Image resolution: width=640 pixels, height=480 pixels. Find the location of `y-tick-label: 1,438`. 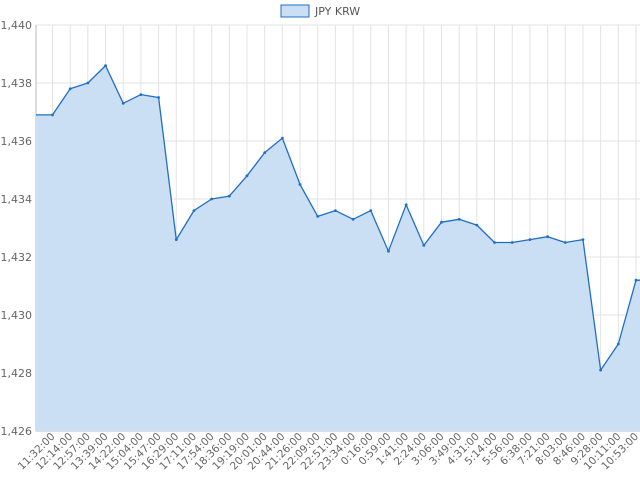

y-tick-label: 1,438 is located at coordinates (17, 83).